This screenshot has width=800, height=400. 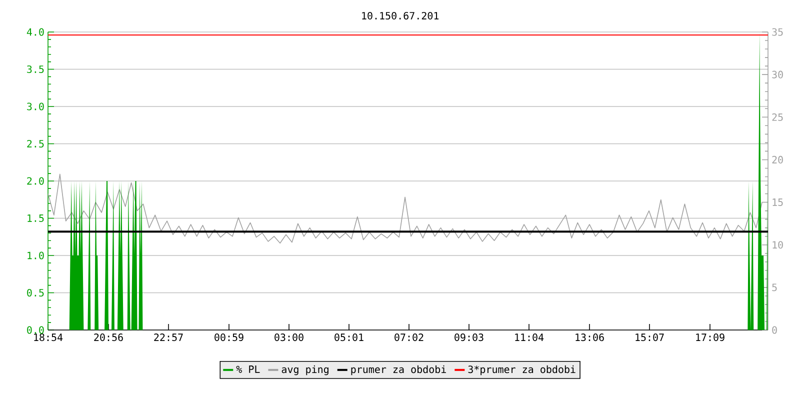 What do you see at coordinates (35, 106) in the screenshot?
I see `y-tick-label: 3.0` at bounding box center [35, 106].